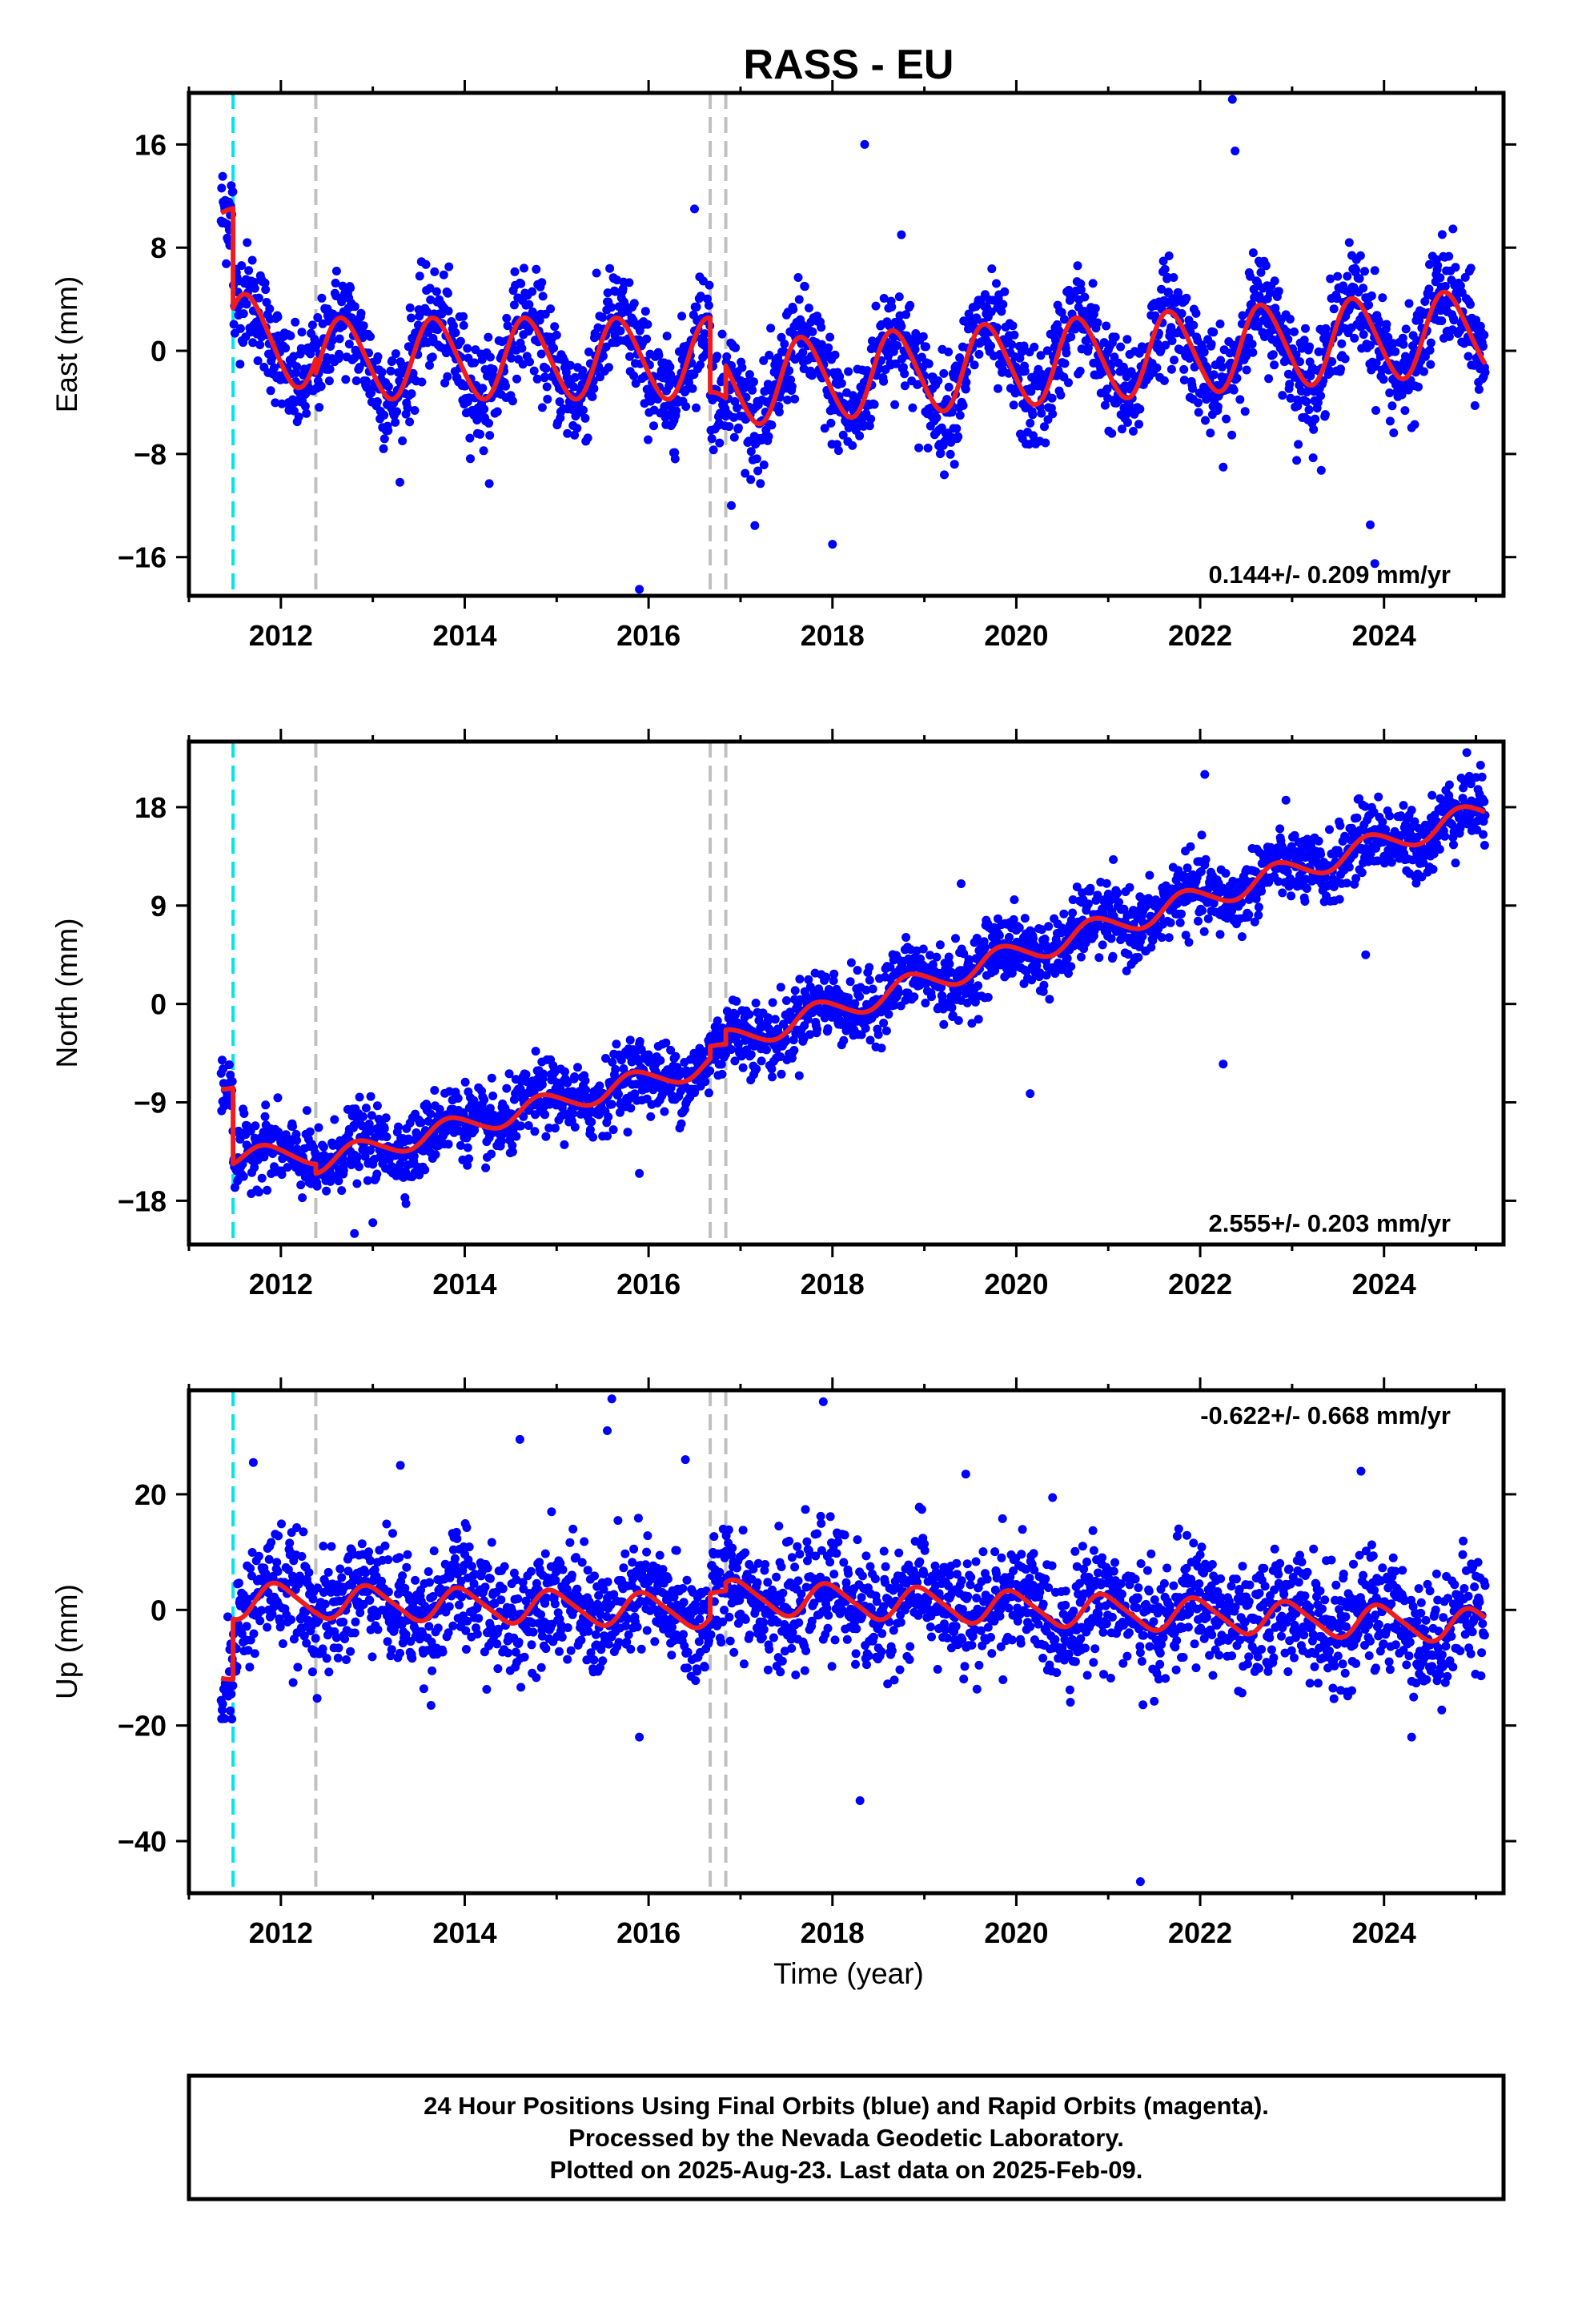 Image resolution: width=1582 pixels, height=2324 pixels. Describe the element at coordinates (1282, 893) in the screenshot. I see `data-point-north-2078` at that location.